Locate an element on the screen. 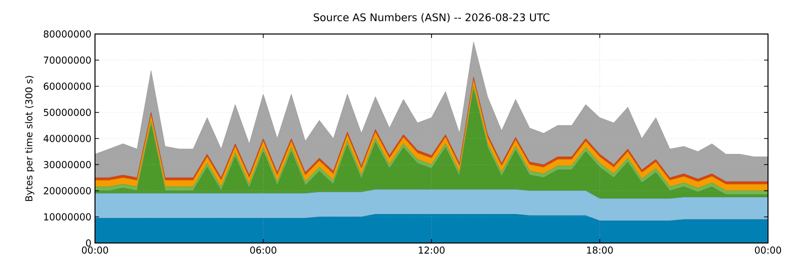 This screenshot has width=790, height=267. y-tick-label: 70000000 is located at coordinates (67, 60).